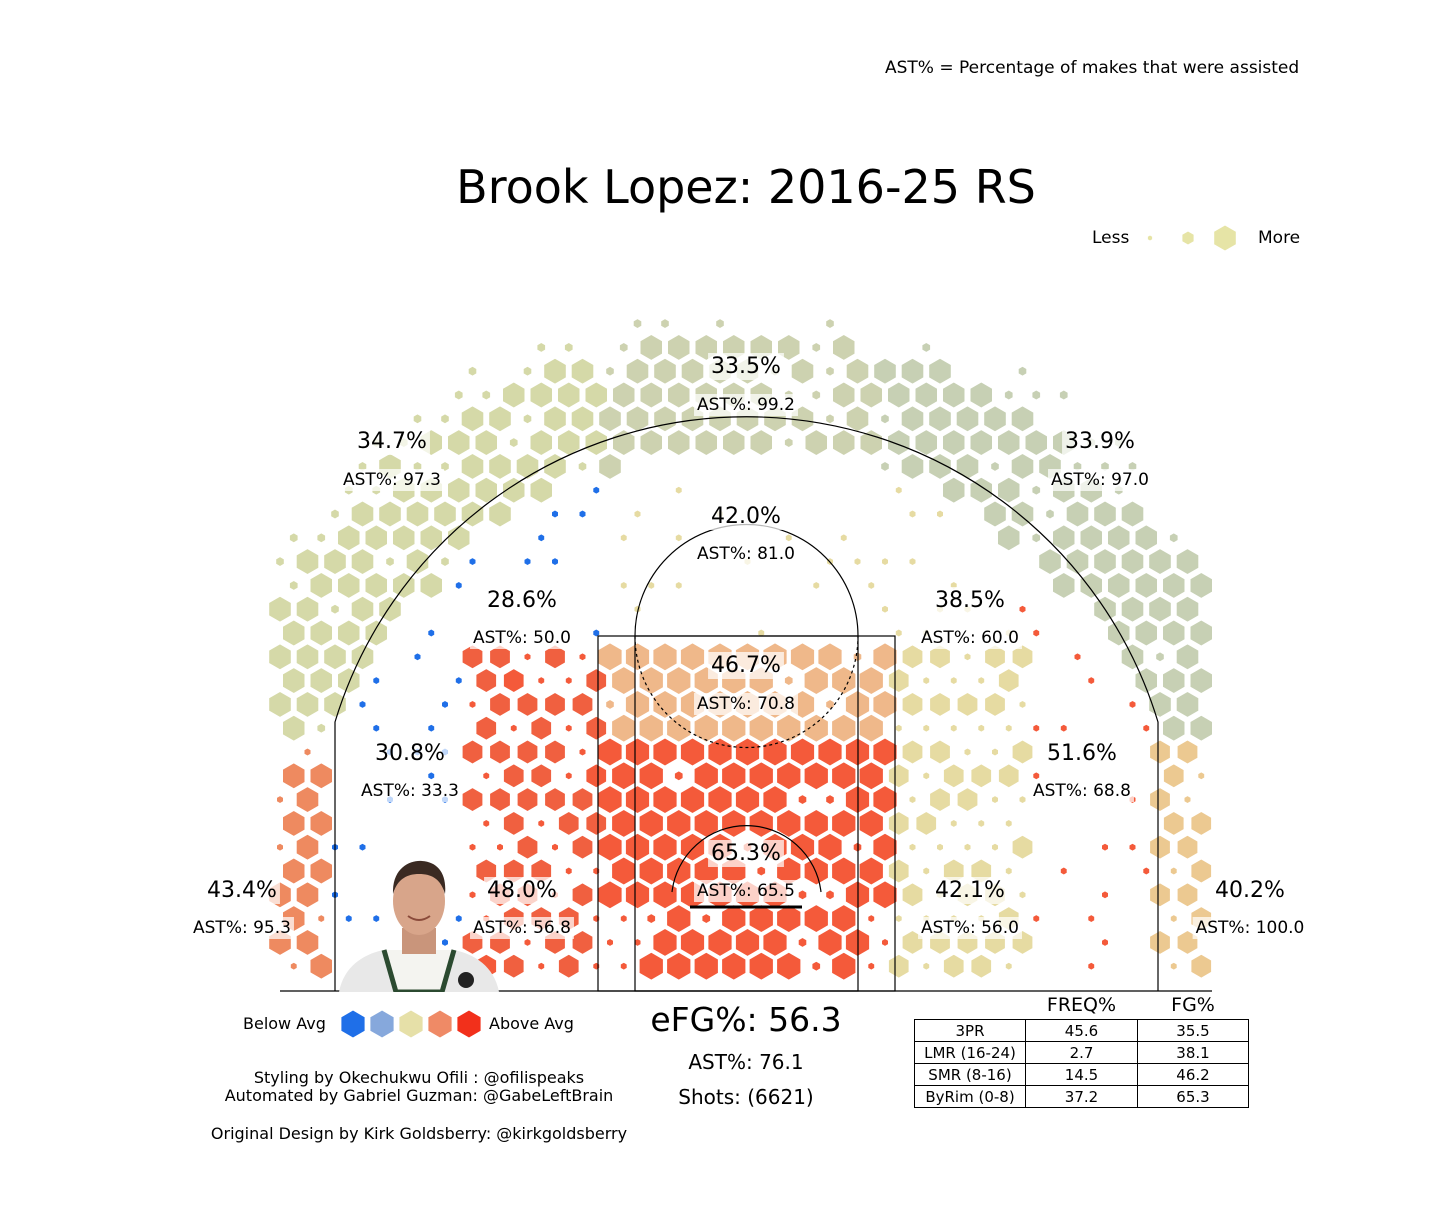  Describe the element at coordinates (970, 928) in the screenshot. I see `zone-ast-label: AST%: 56.0` at that location.